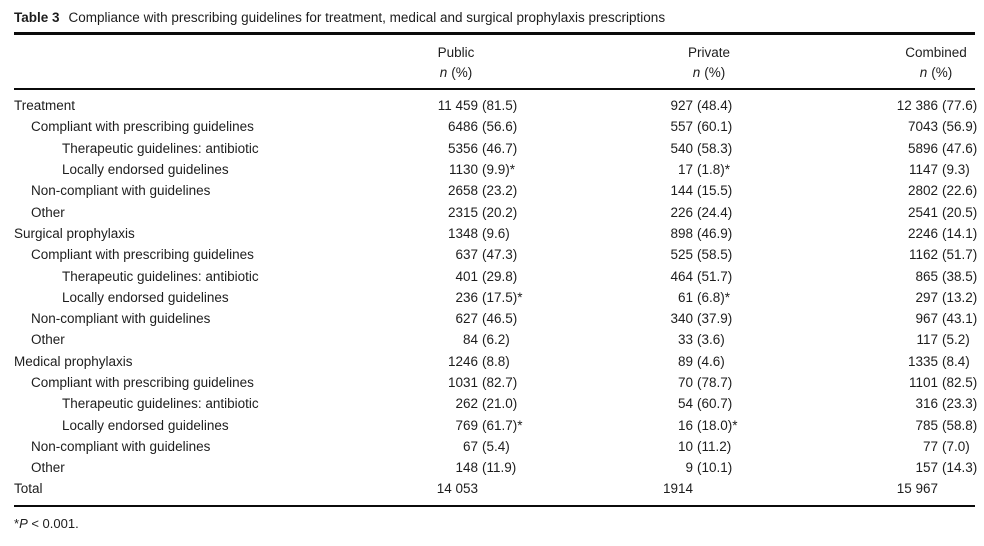 This screenshot has height=546, width=984. Describe the element at coordinates (474, 425) in the screenshot. I see `cell-public: 769 (61.7)*` at that location.